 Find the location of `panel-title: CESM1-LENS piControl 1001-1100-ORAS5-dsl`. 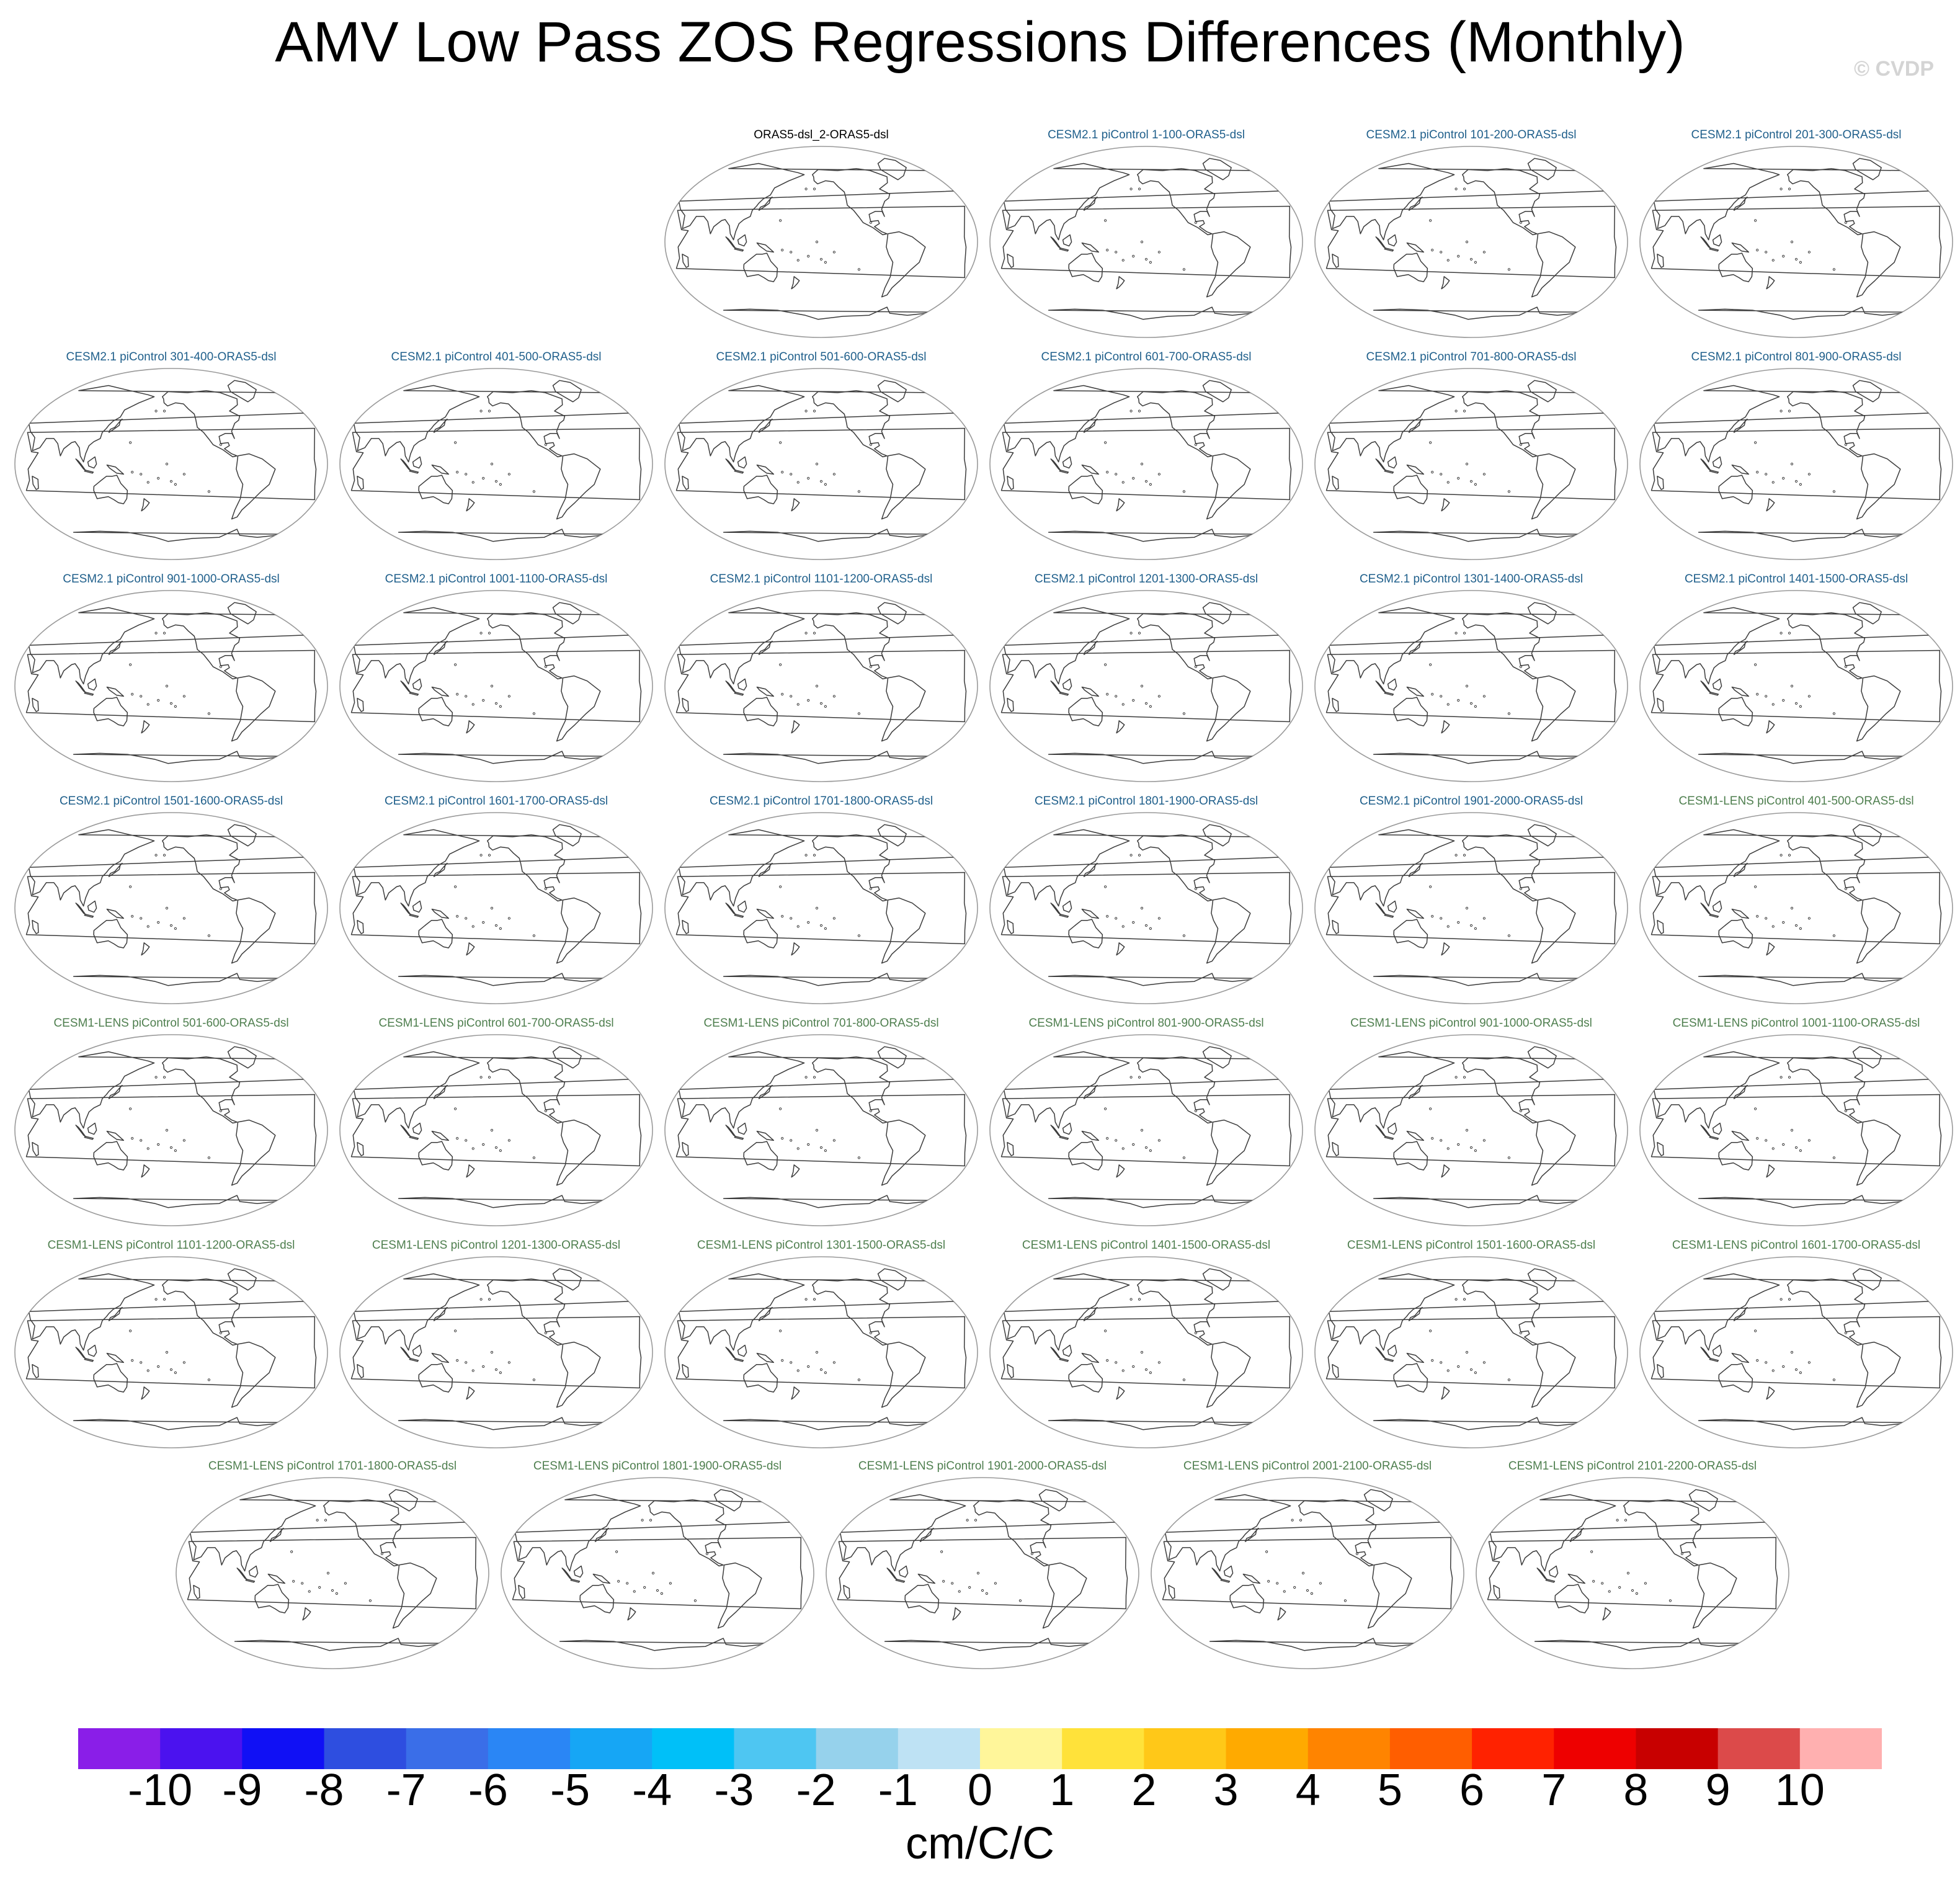

panel-title: CESM1-LENS piControl 1001-1100-ORAS5-dsl is located at coordinates (1796, 1023).